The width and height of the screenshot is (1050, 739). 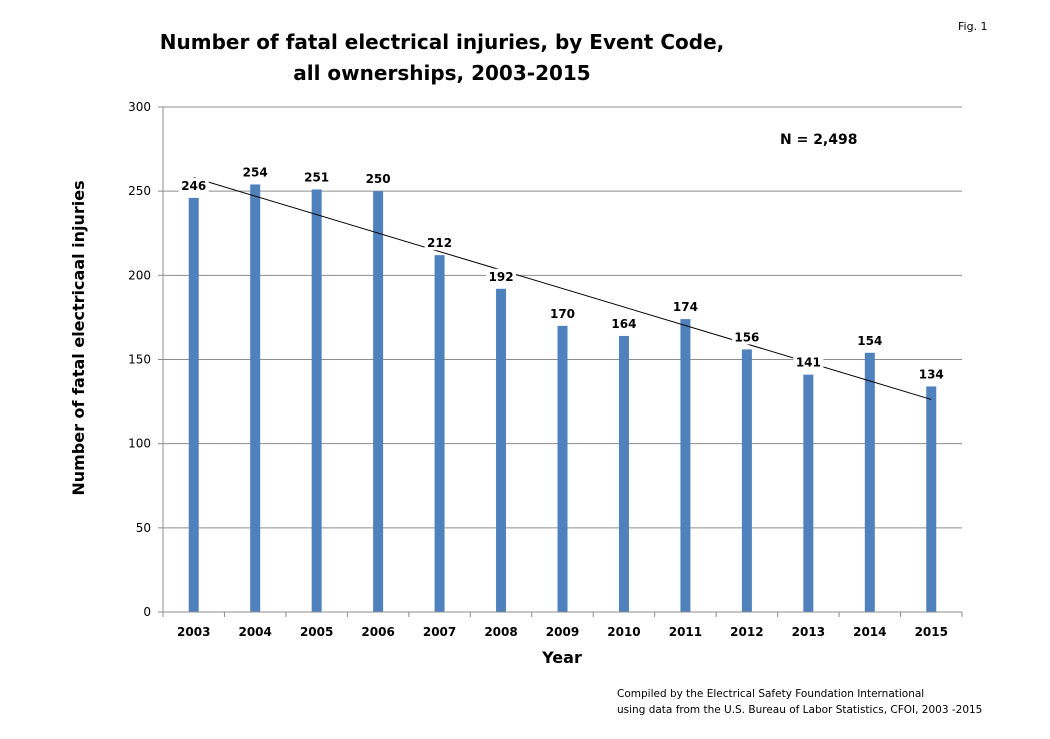 What do you see at coordinates (78, 337) in the screenshot?
I see `y-axis-label: Number of fatal electricaal injuries` at bounding box center [78, 337].